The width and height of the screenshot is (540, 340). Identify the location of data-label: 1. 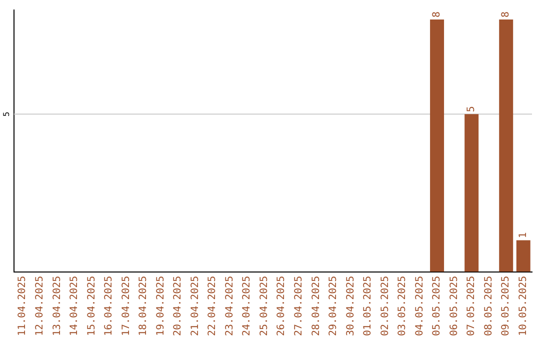
(523, 235).